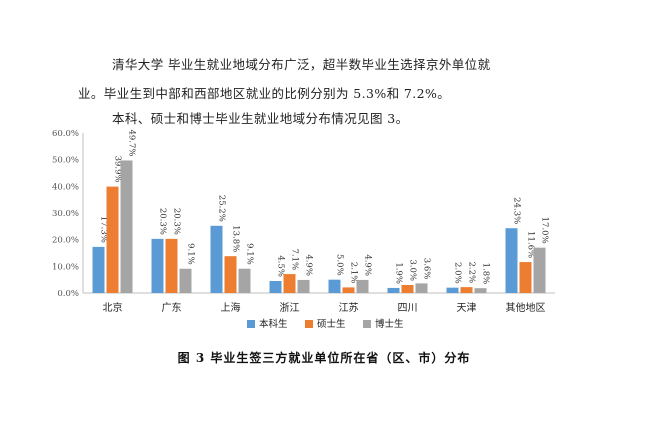 Image resolution: width=648 pixels, height=429 pixels. Describe the element at coordinates (260, 118) in the screenshot. I see `paragraph-line-3: 本科、硕士和博士毕业生就业地域分布情况见图 3。` at that location.